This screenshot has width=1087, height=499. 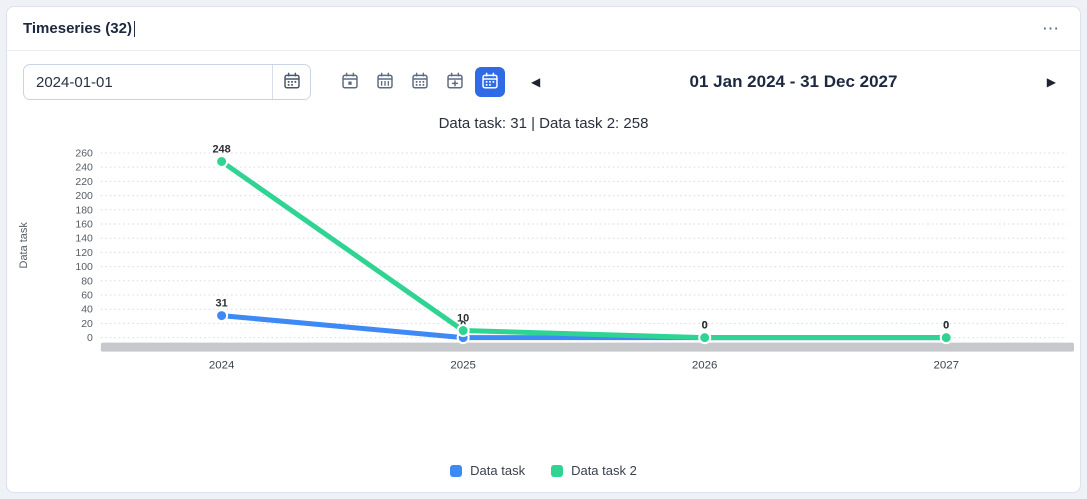 I want to click on legend-item: Data task, so click(x=487, y=470).